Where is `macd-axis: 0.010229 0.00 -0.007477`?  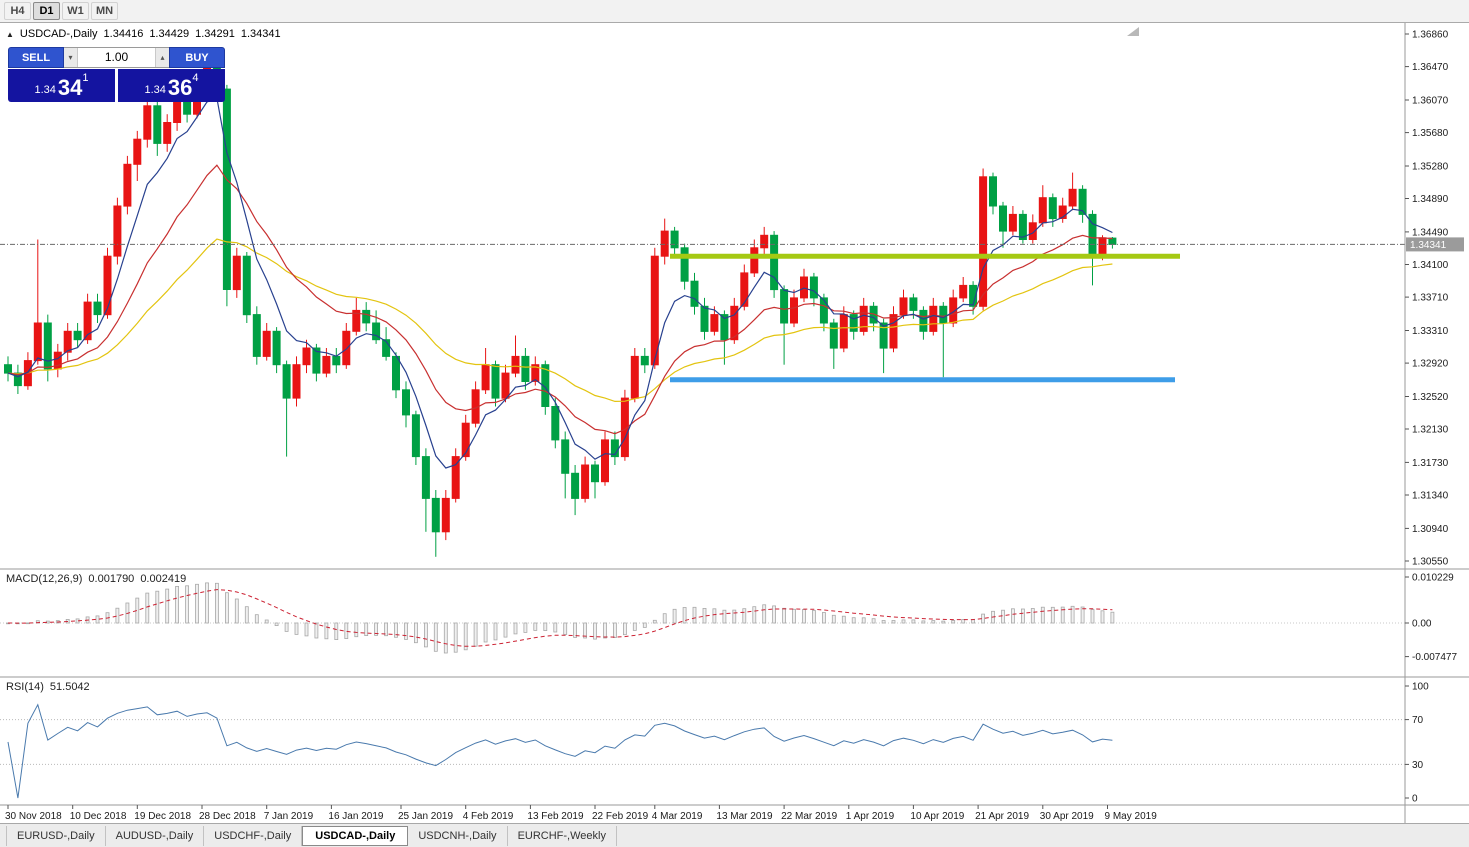 macd-axis: 0.010229 0.00 -0.007477 is located at coordinates (1431, 618).